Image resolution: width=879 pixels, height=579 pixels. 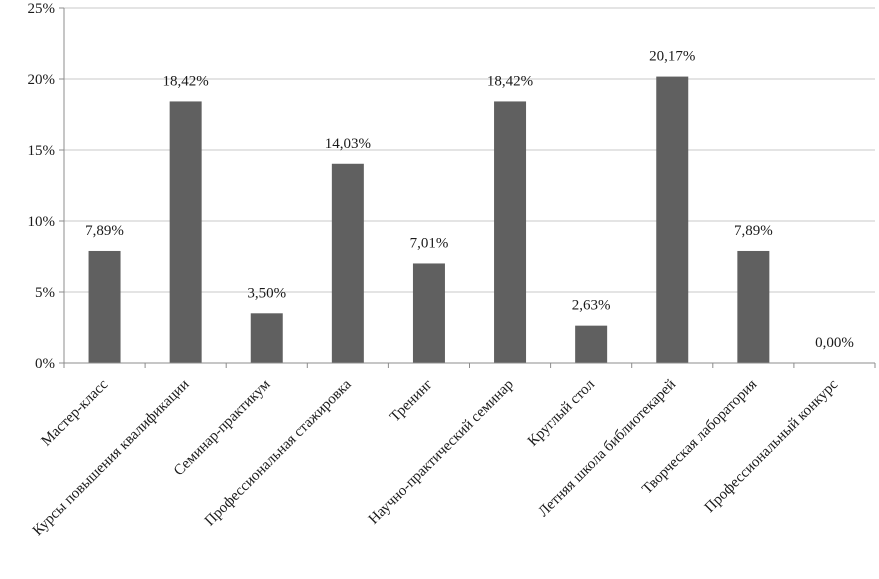 What do you see at coordinates (46, 186) in the screenshot?
I see `y-axis-ticks: 0% 5% 10% 15% 20% 25%` at bounding box center [46, 186].